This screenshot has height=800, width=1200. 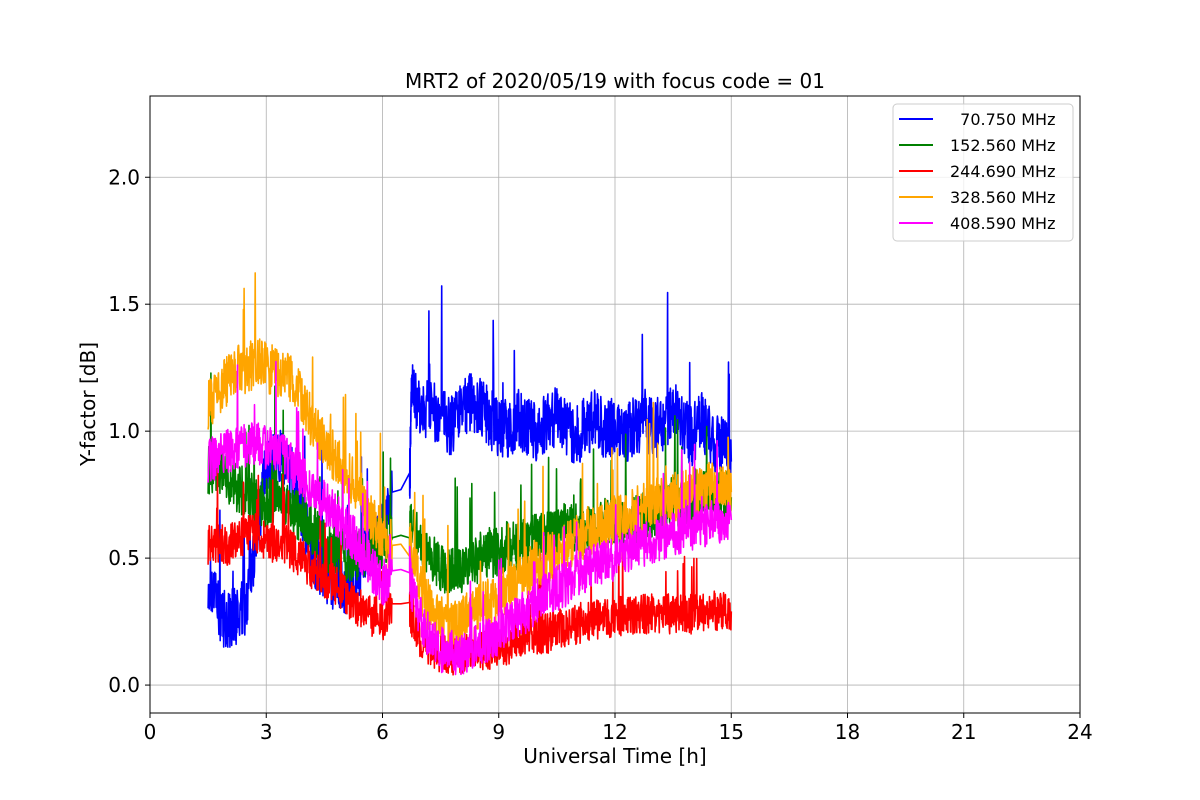 What do you see at coordinates (124, 685) in the screenshot?
I see `y-tick-label: 0.0` at bounding box center [124, 685].